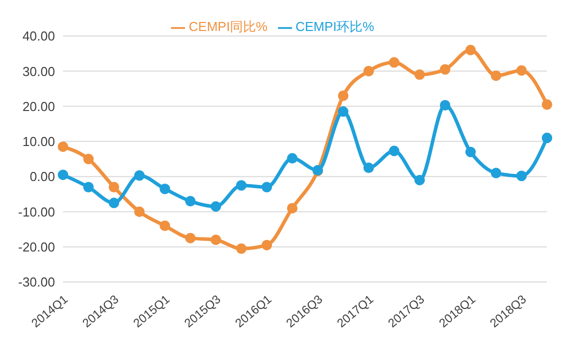  Describe the element at coordinates (228, 26) in the screenshot. I see `legend-label: CEMPI同比%` at that location.